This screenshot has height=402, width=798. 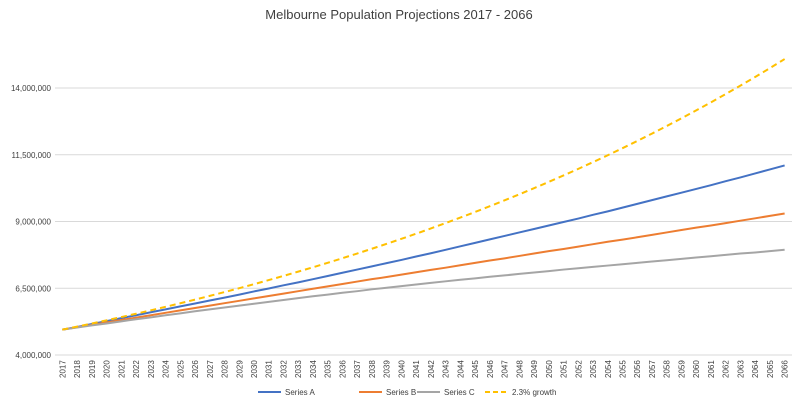 I want to click on x-tick-label: 2061, so click(x=711, y=369).